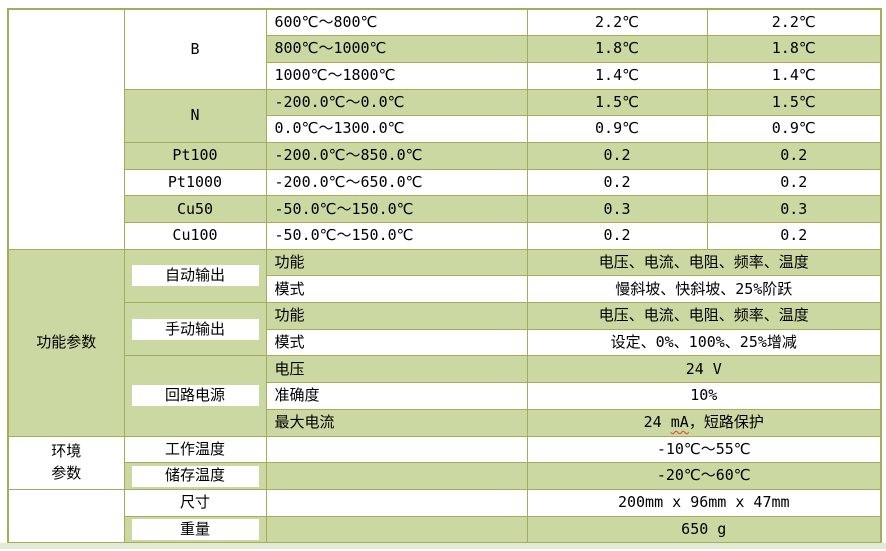  I want to click on param-name-cell: 最大电流, so click(396, 422).